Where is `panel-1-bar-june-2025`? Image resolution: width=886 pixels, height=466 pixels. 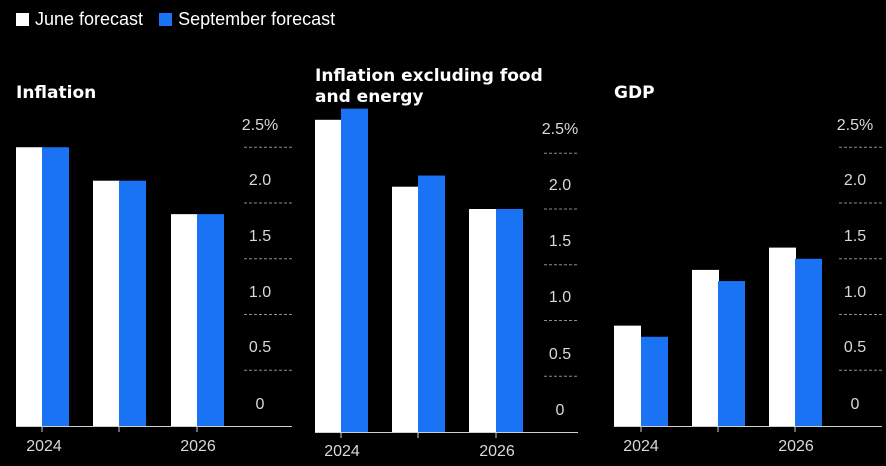
panel-1-bar-june-2025 is located at coordinates (106, 303).